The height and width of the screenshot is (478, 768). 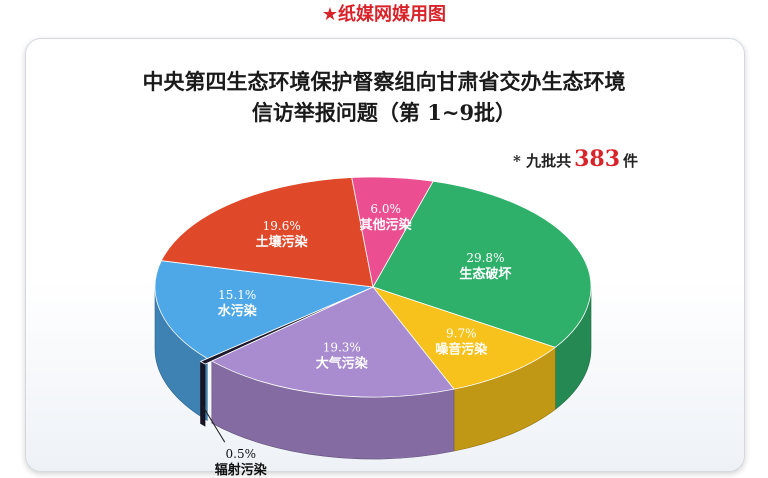 What do you see at coordinates (384, 81) in the screenshot?
I see `chart-title-line-1: 中央第四生态环境保护督察组向甘肃省交办生态环境` at bounding box center [384, 81].